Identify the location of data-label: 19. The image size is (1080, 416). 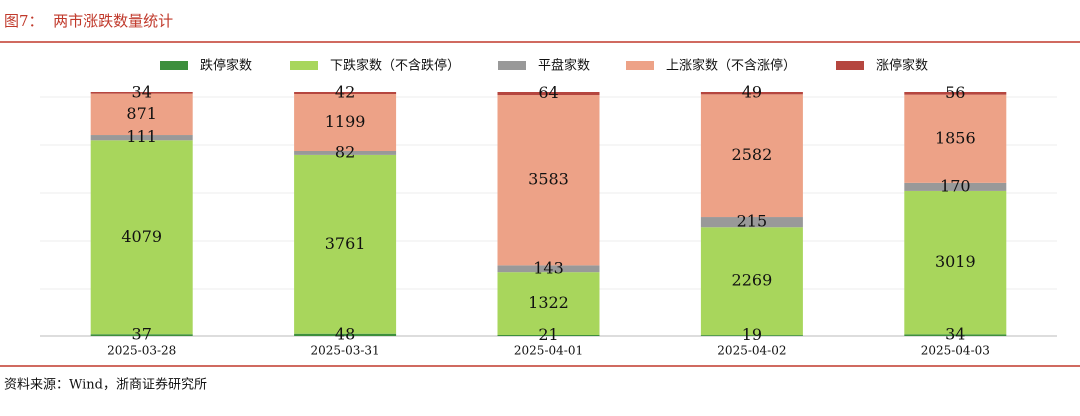
(752, 334).